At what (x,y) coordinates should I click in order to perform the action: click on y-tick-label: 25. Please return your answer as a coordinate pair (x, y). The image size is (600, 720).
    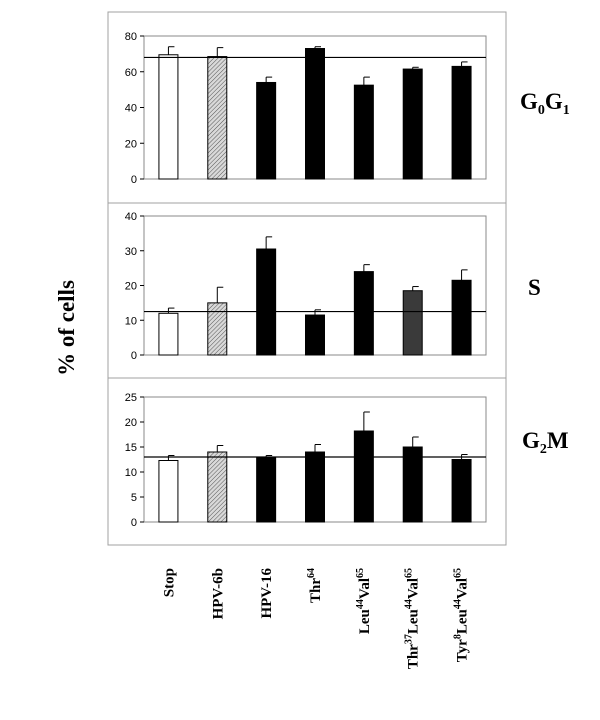
    Looking at the image, I should click on (131, 398).